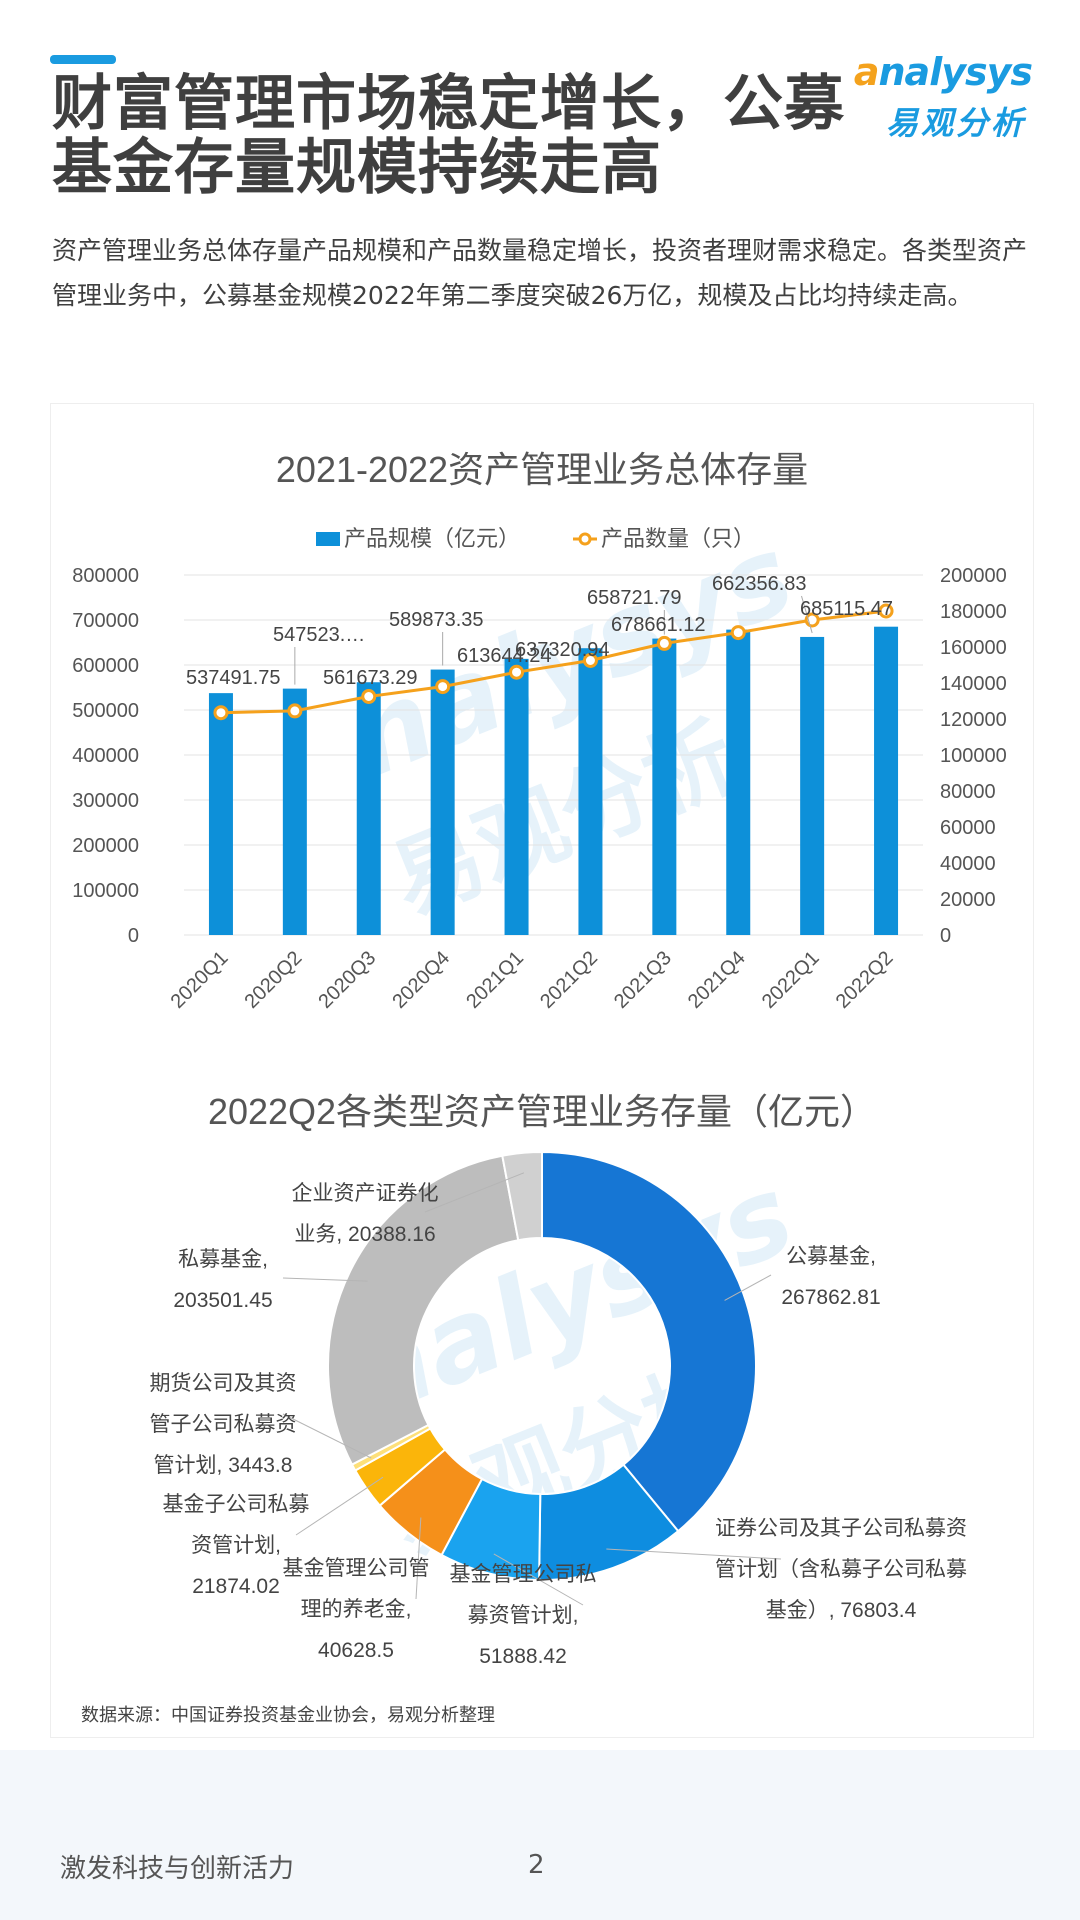 This screenshot has height=1920, width=1080. What do you see at coordinates (643, 980) in the screenshot?
I see `x-category-label: 2021Q3` at bounding box center [643, 980].